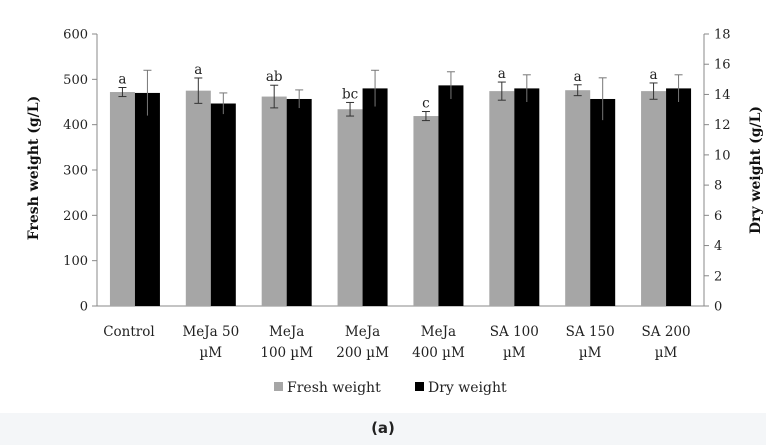 Image resolution: width=766 pixels, height=445 pixels. I want to click on x-tick-label: 400 µM, so click(438, 353).